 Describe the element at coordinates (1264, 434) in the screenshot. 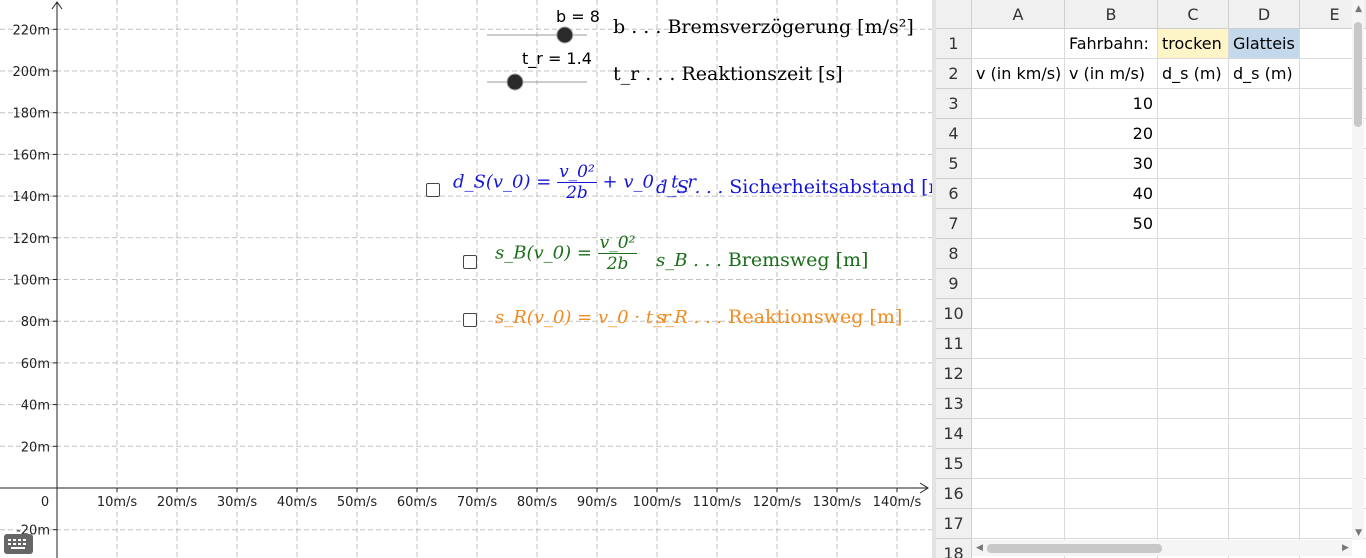

I see `cell-d14` at that location.